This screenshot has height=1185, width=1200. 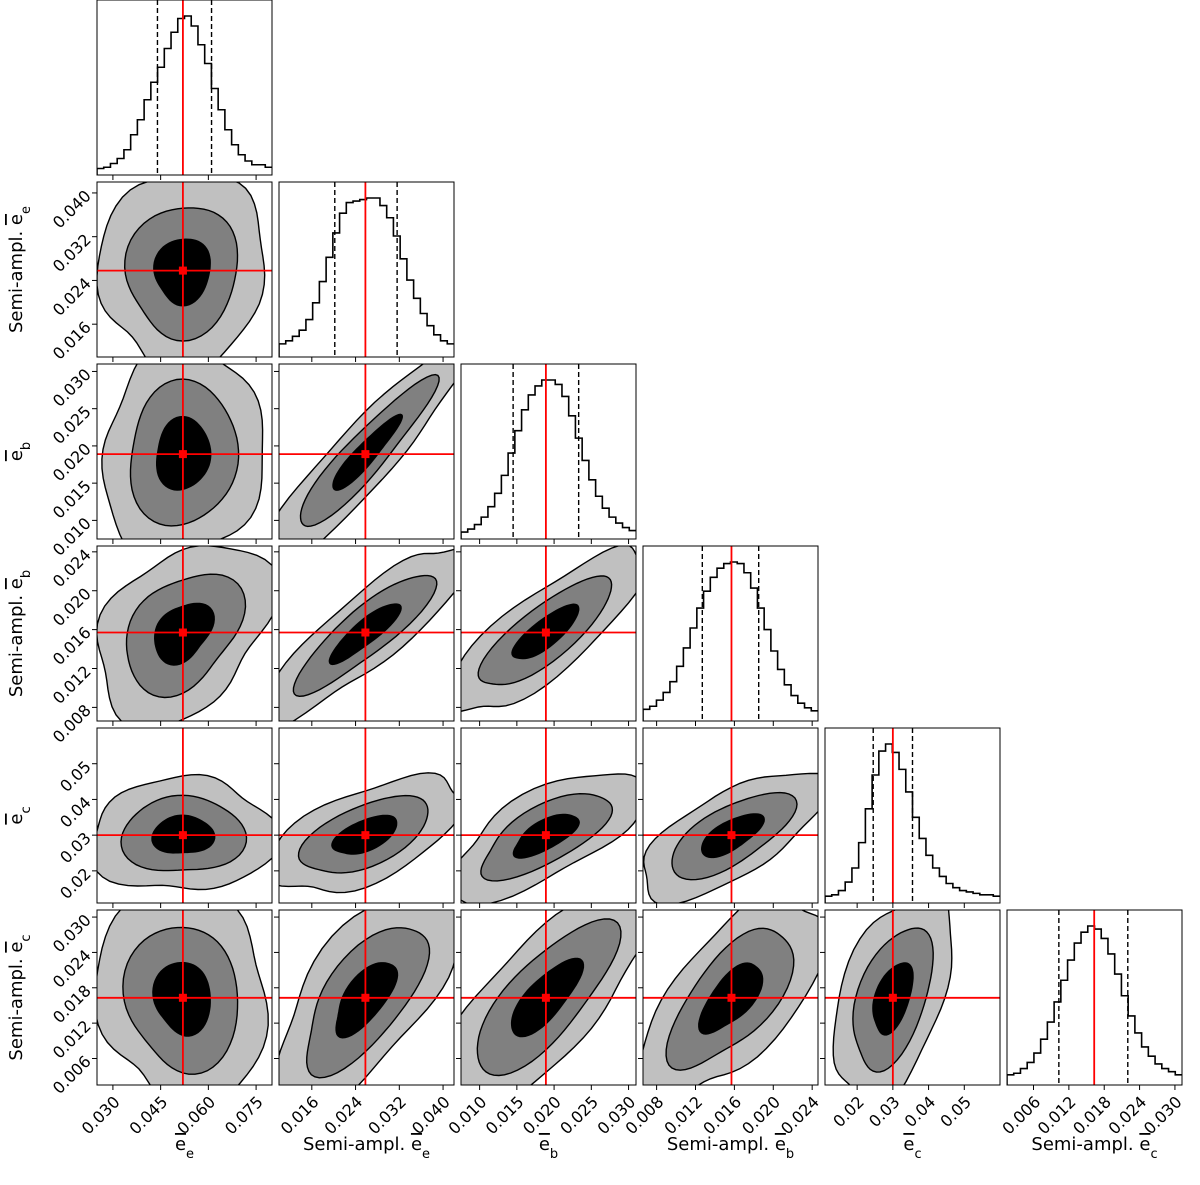 What do you see at coordinates (72, 685) in the screenshot?
I see `y-tick-label: 0.012` at bounding box center [72, 685].